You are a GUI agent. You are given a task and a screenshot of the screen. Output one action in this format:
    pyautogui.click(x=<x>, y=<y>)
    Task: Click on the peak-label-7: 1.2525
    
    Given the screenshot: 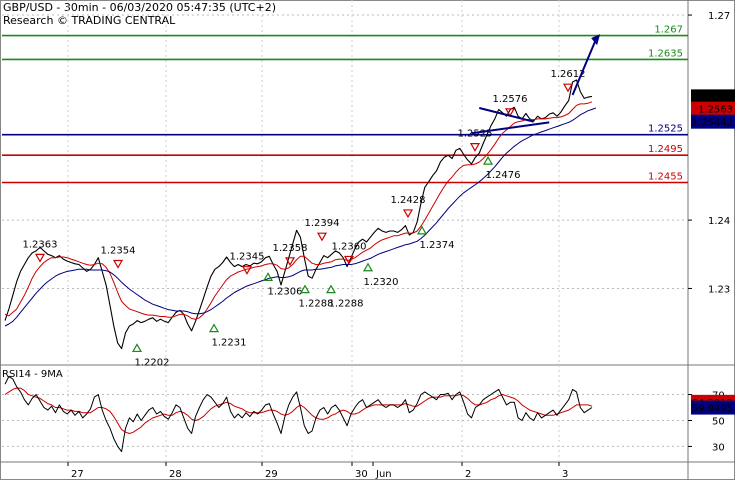 What is the action you would take?
    pyautogui.click(x=475, y=134)
    